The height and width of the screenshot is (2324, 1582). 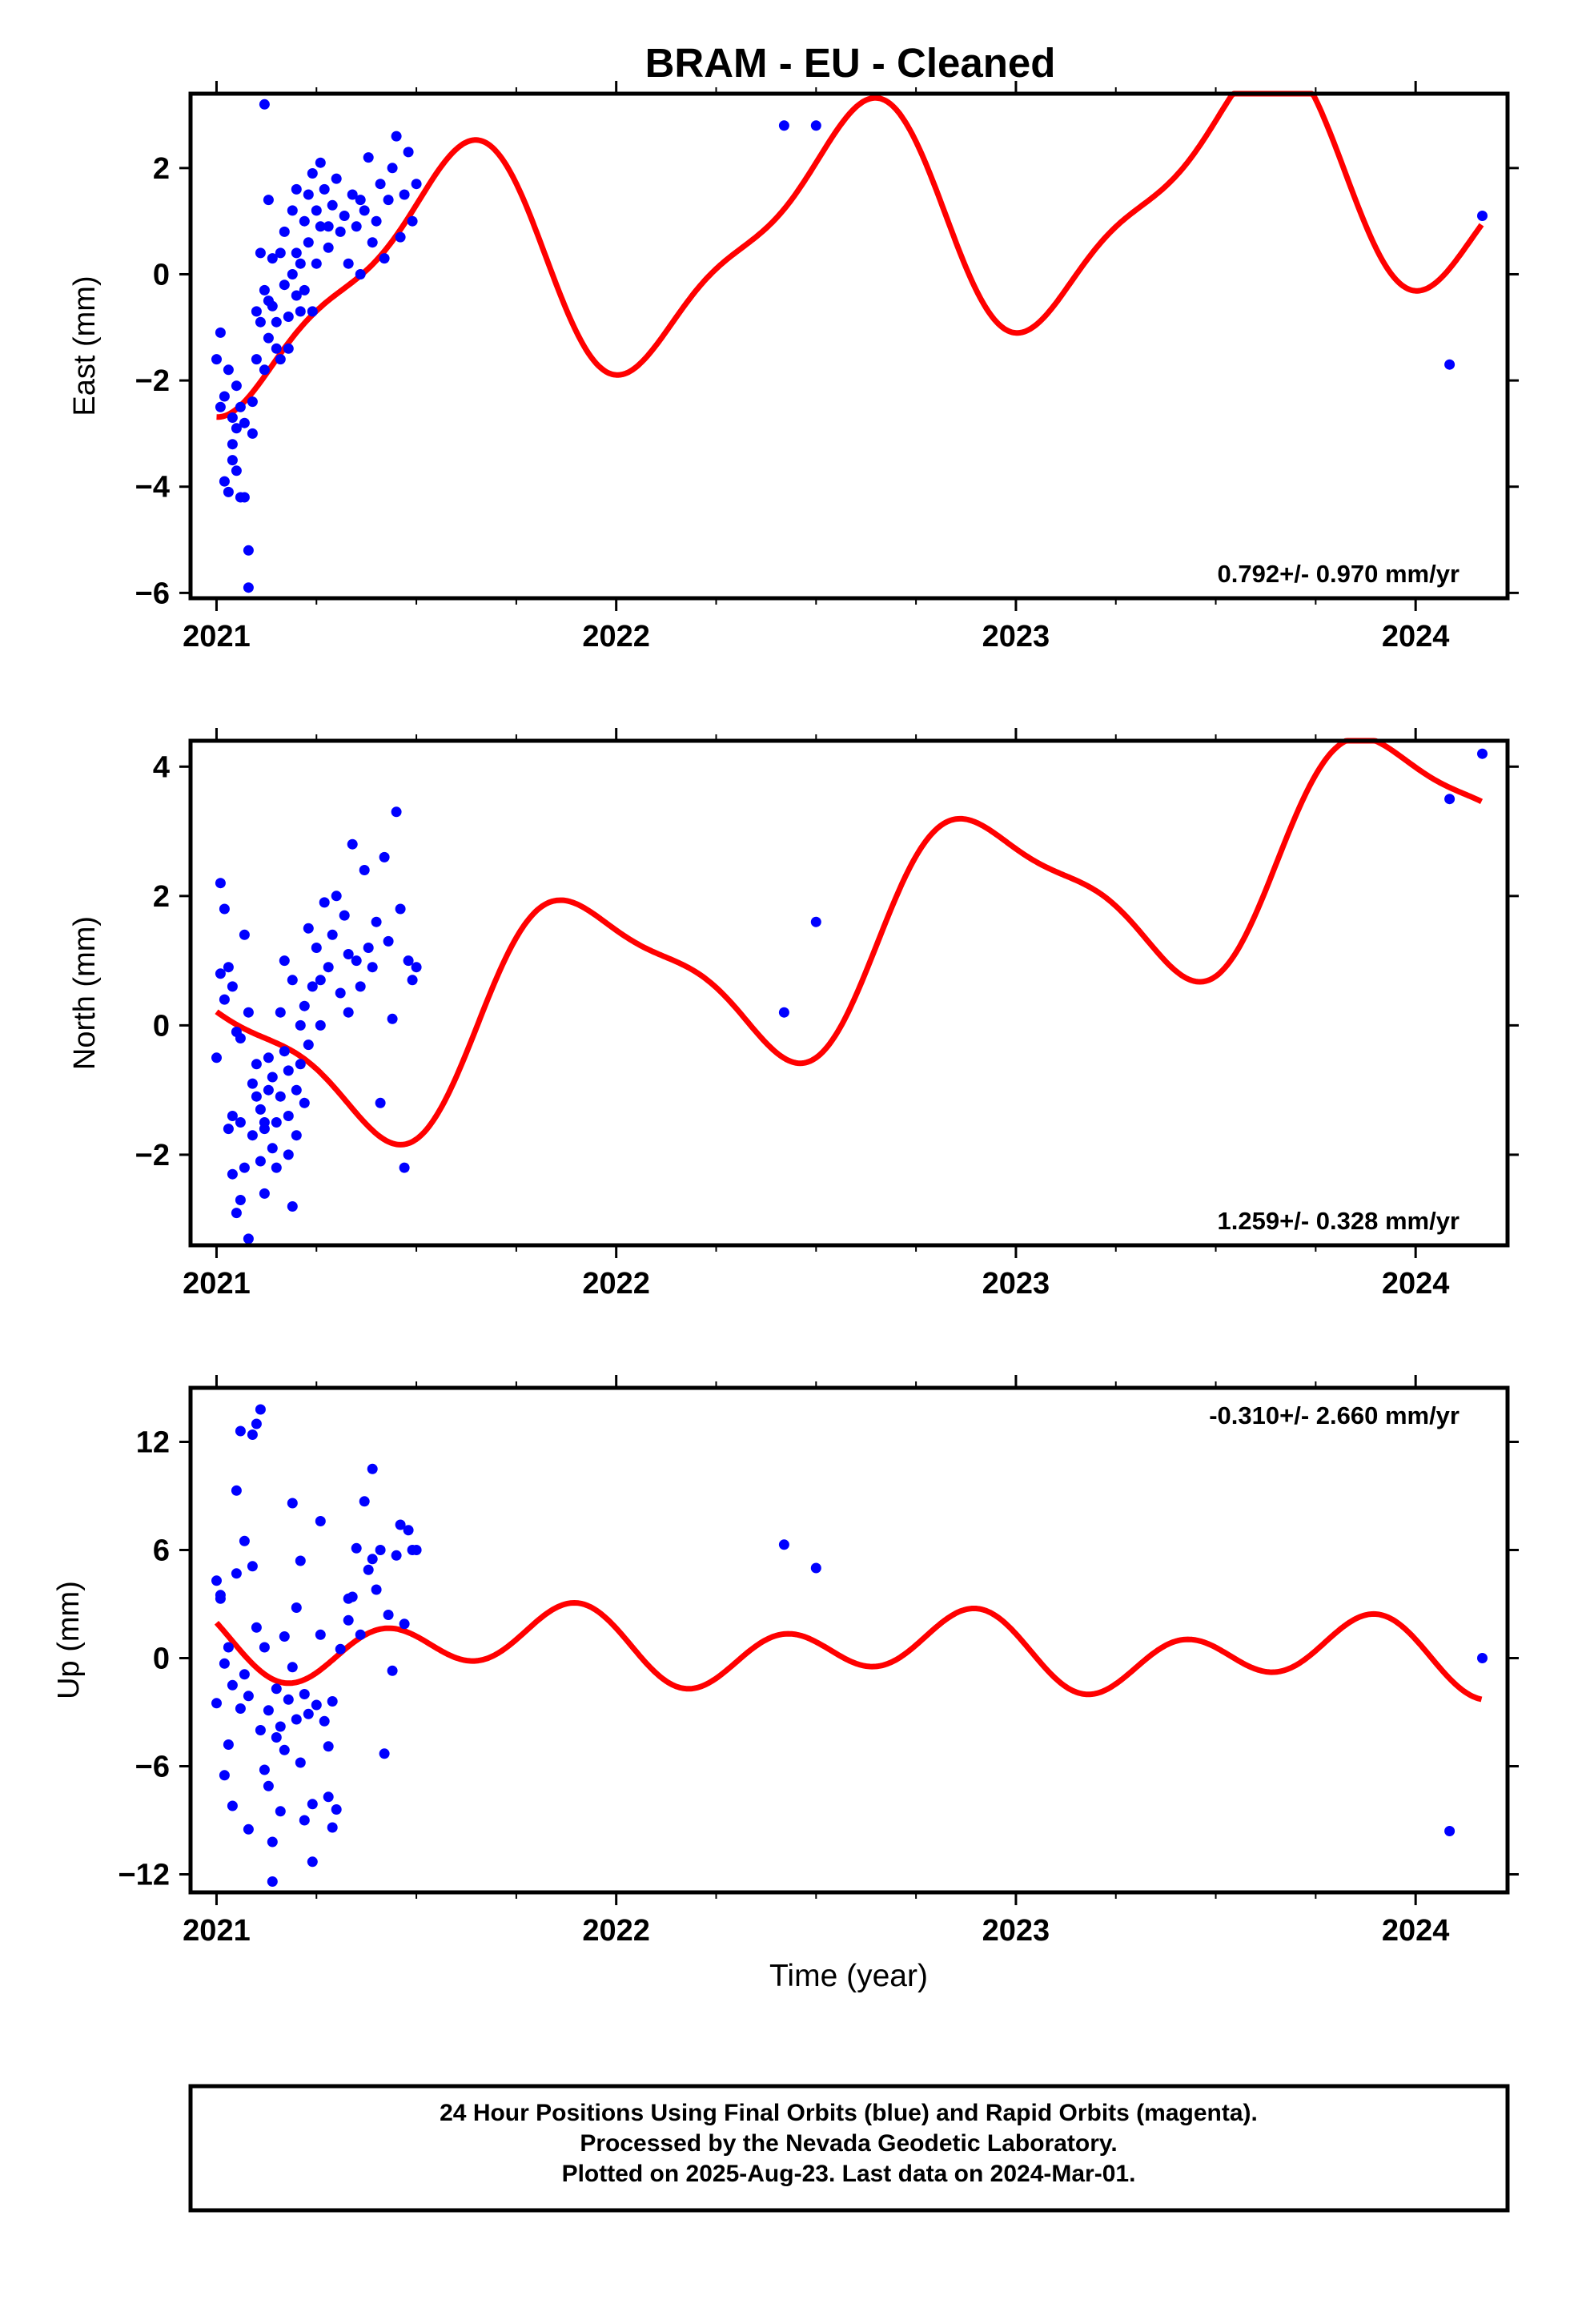 I want to click on east-y-tick-label: −6, so click(x=152, y=593).